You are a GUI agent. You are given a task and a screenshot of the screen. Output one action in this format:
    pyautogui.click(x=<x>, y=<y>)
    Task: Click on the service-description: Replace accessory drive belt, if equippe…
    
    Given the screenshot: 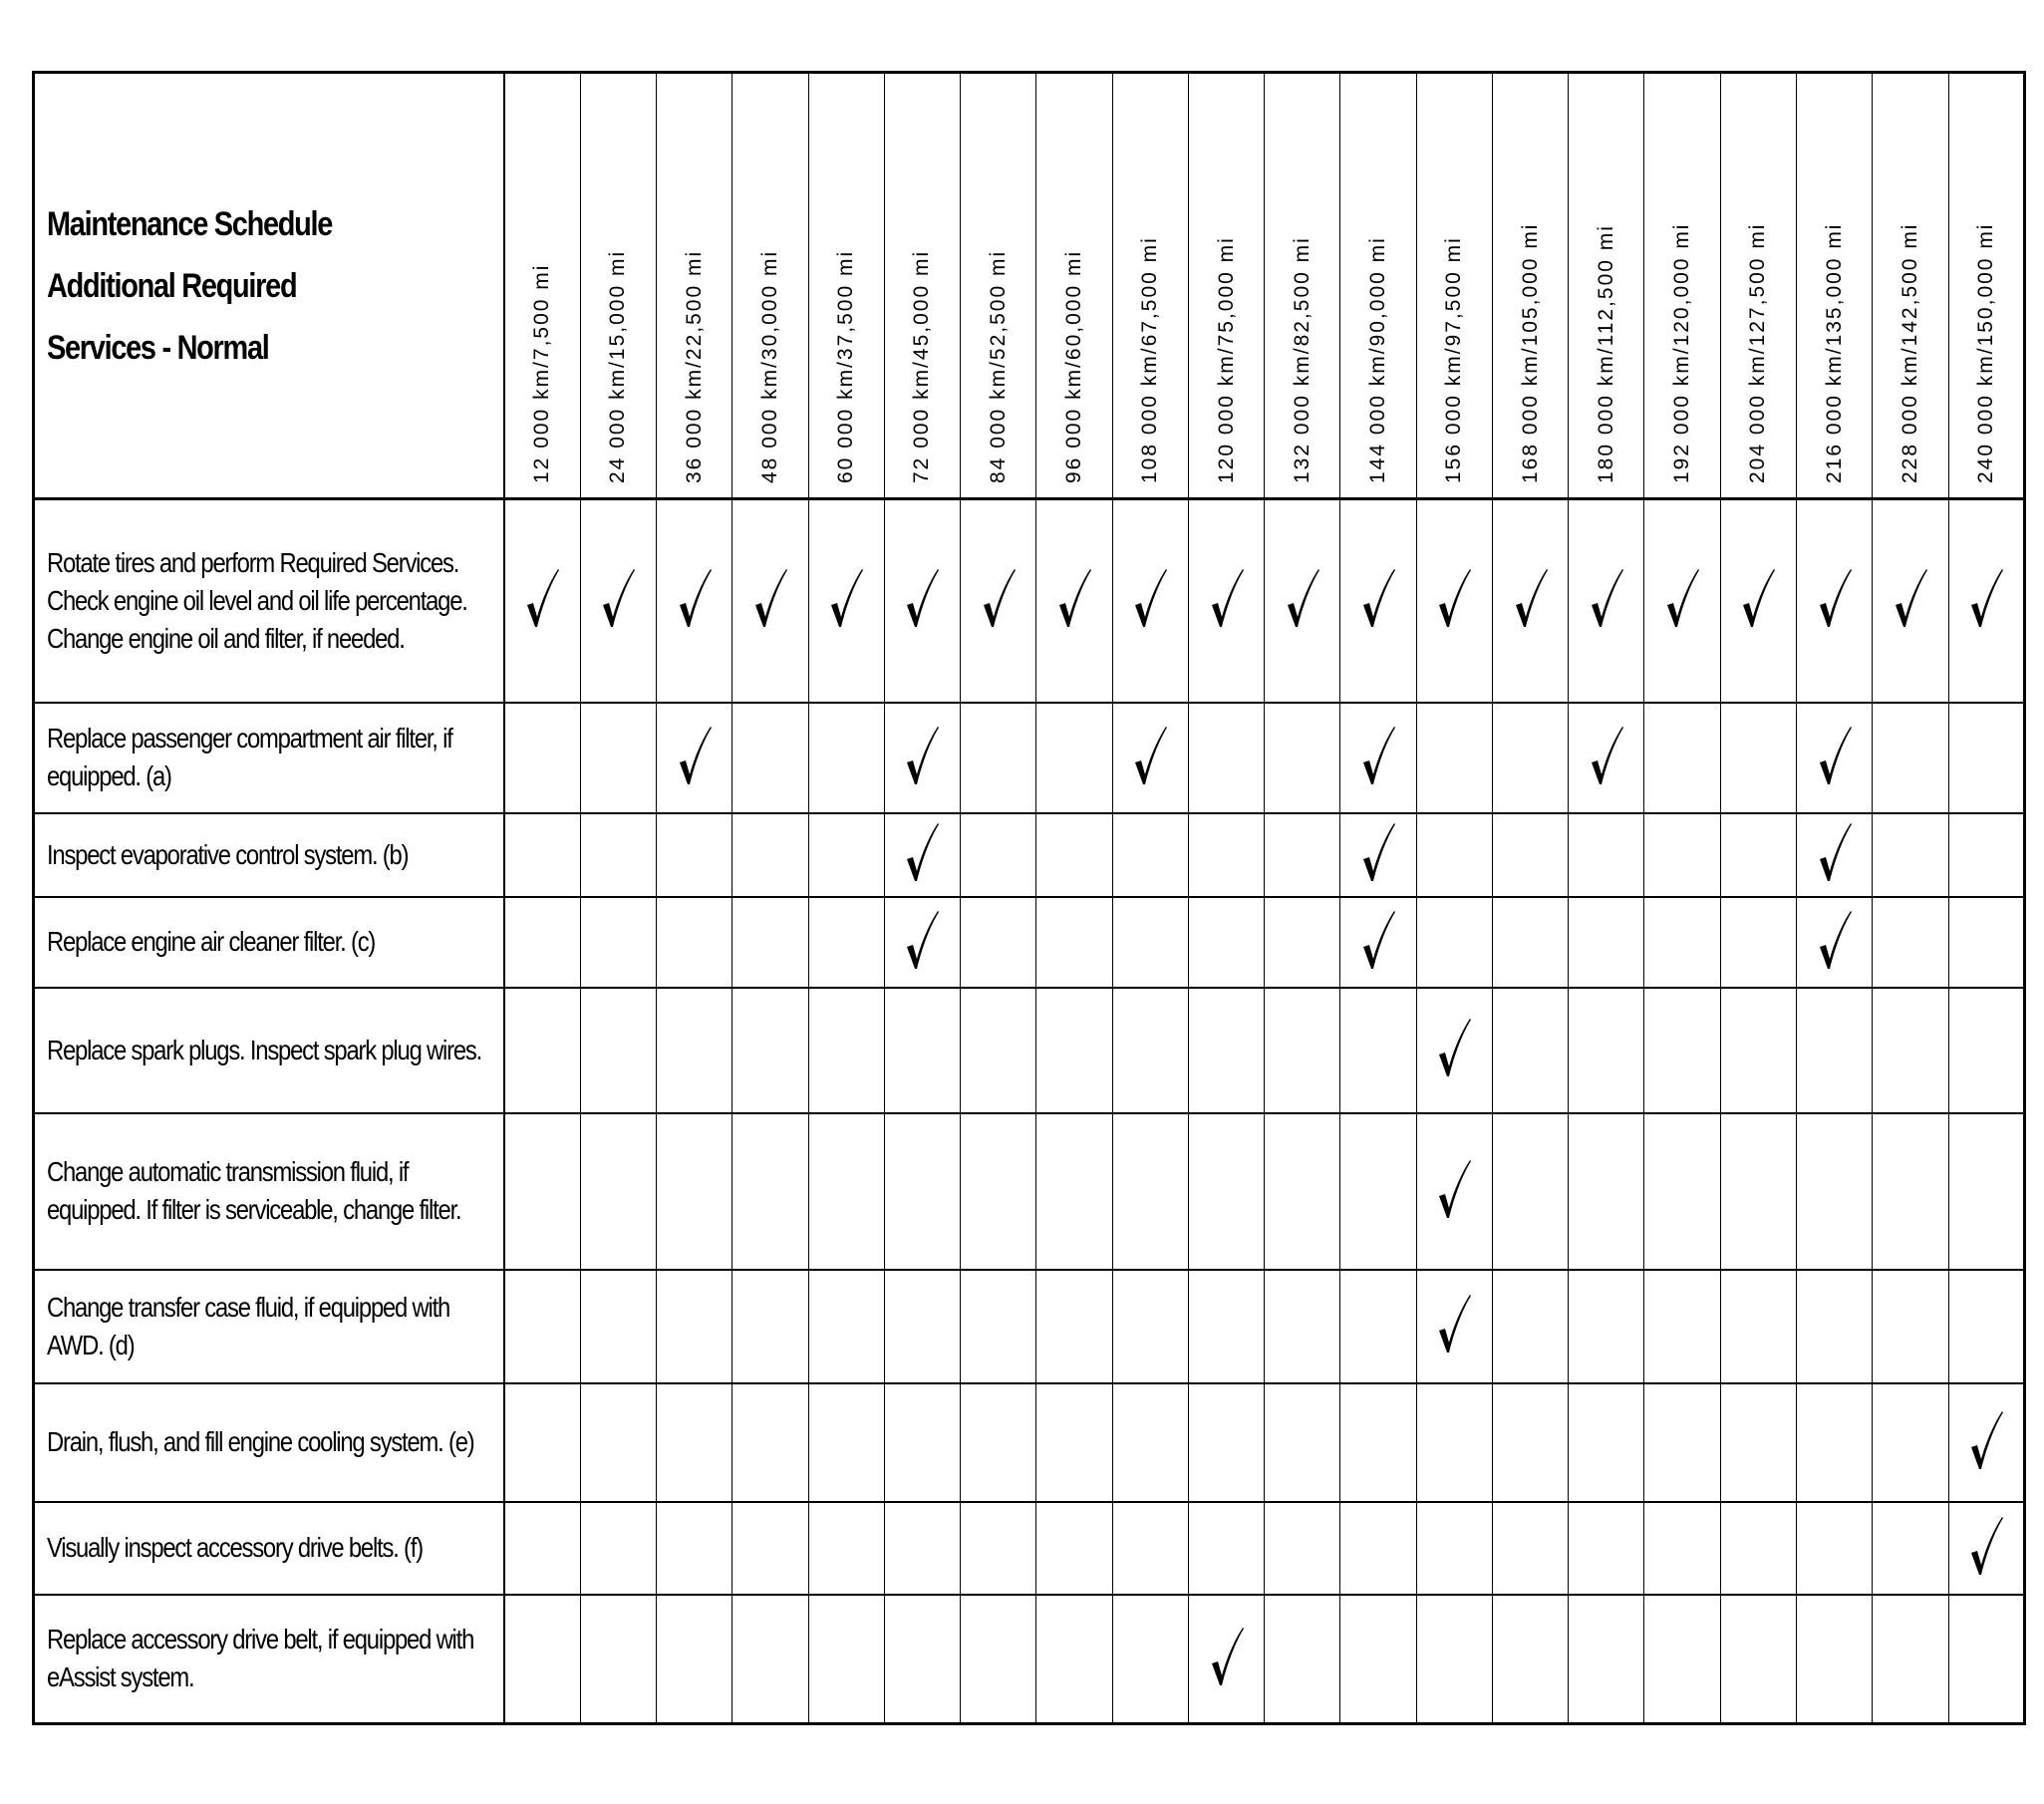 What is the action you would take?
    pyautogui.click(x=269, y=1659)
    